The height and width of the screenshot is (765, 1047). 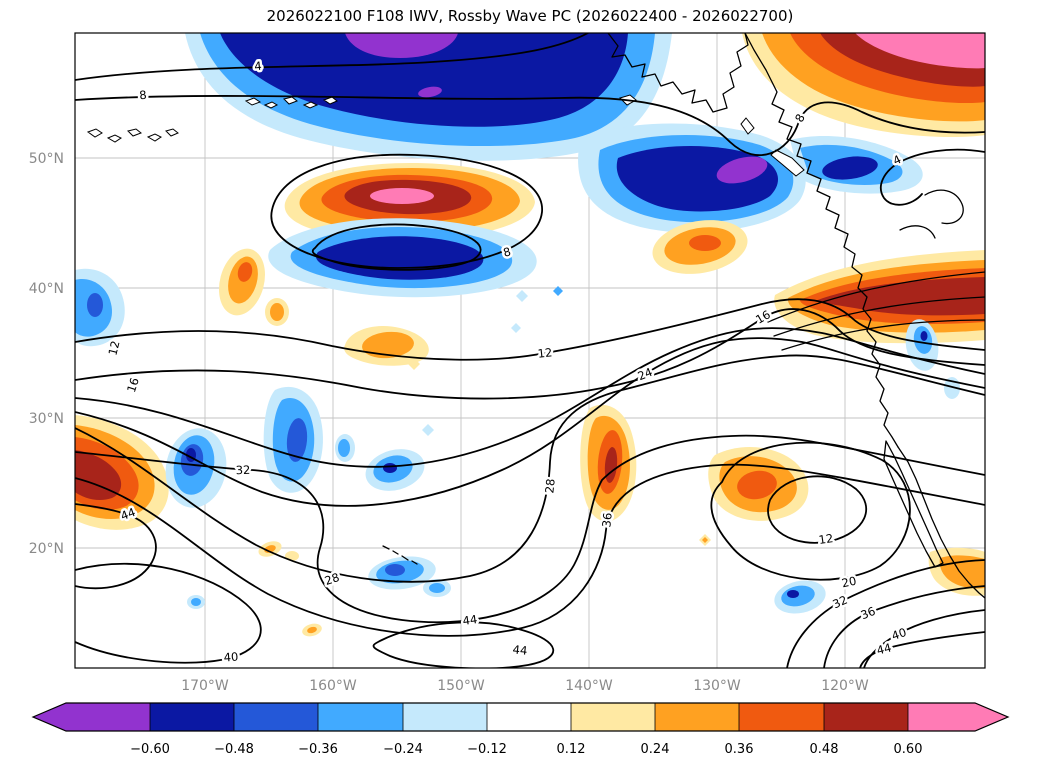 I want to click on contour-label: 40, so click(x=231, y=657).